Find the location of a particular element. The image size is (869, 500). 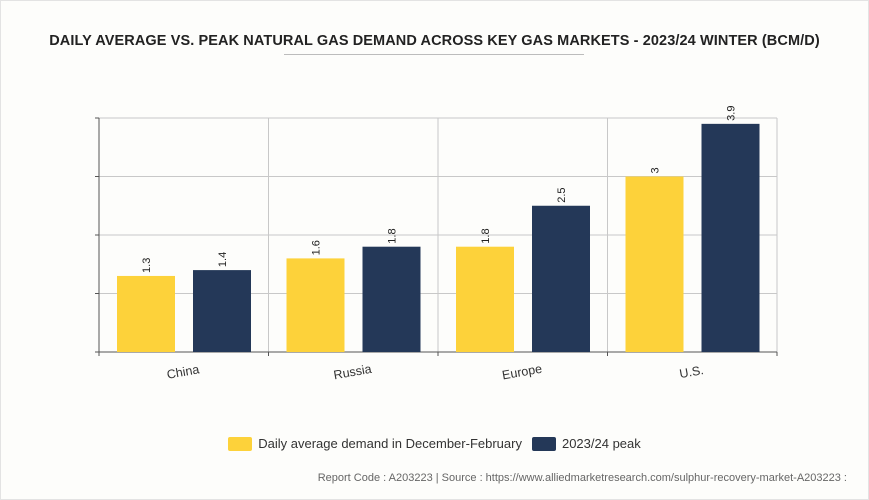

data-label: 1.4 is located at coordinates (223, 259).